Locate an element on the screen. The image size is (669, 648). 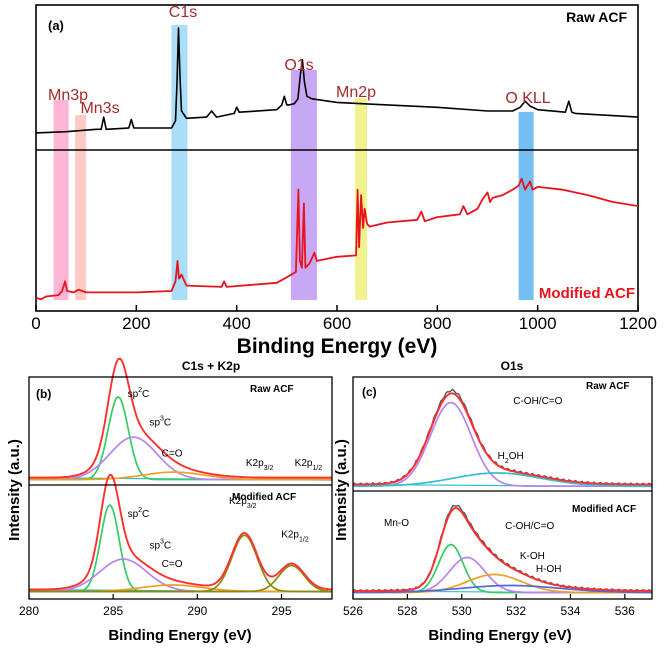
c-experimental-raw-acf is located at coordinates (502, 437).